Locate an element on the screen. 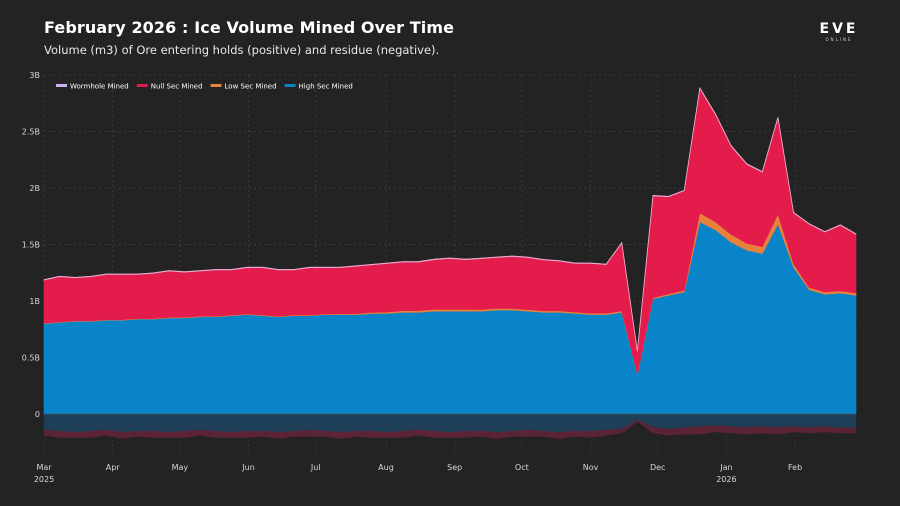  logo-main-text: EVE is located at coordinates (839, 29).